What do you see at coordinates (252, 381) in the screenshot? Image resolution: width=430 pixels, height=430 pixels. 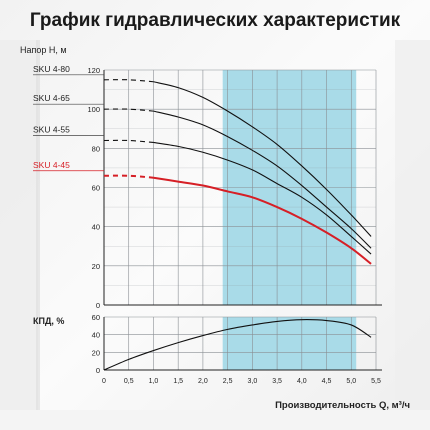 I see `x-tick-label: 3,0` at bounding box center [252, 381].